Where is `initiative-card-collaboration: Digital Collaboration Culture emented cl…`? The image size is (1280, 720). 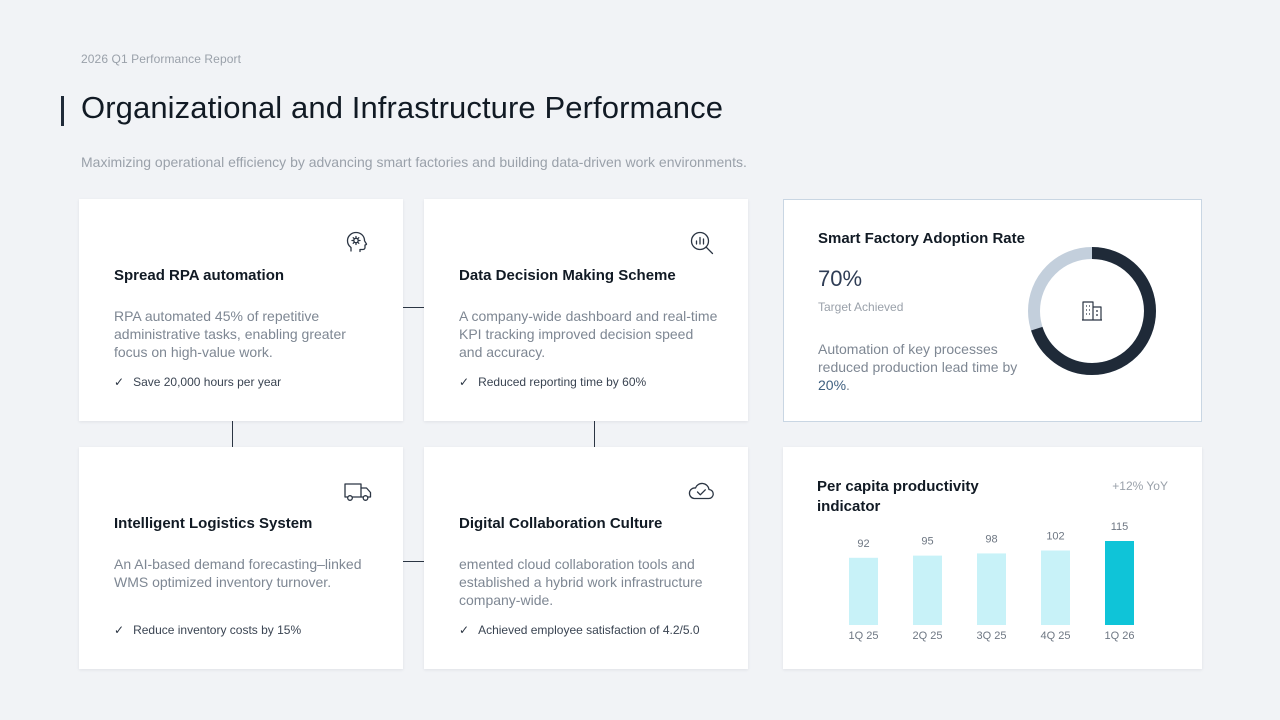
initiative-card-collaboration: Digital Collaboration Culture emented cl… is located at coordinates (586, 558).